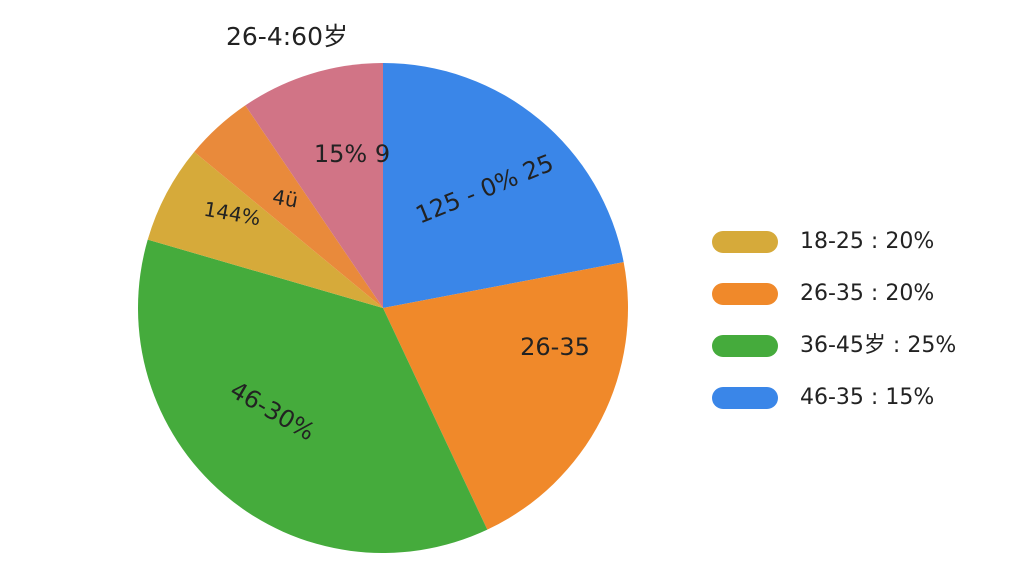 Image resolution: width=1024 pixels, height=576 pixels. Describe the element at coordinates (285, 198) in the screenshot. I see `slice-label: 4ü` at that location.